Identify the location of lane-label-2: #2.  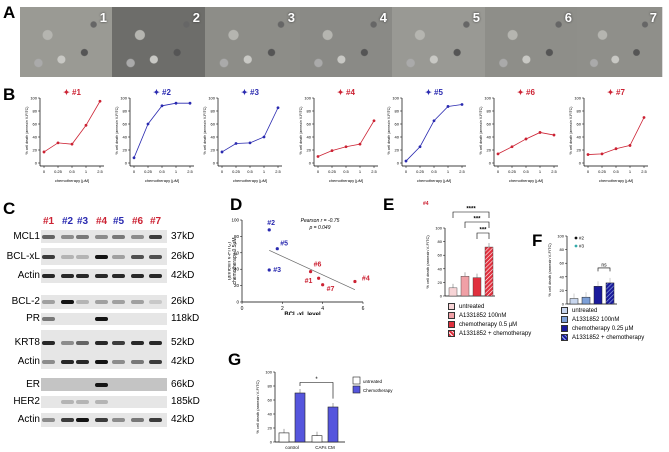
(68, 221).